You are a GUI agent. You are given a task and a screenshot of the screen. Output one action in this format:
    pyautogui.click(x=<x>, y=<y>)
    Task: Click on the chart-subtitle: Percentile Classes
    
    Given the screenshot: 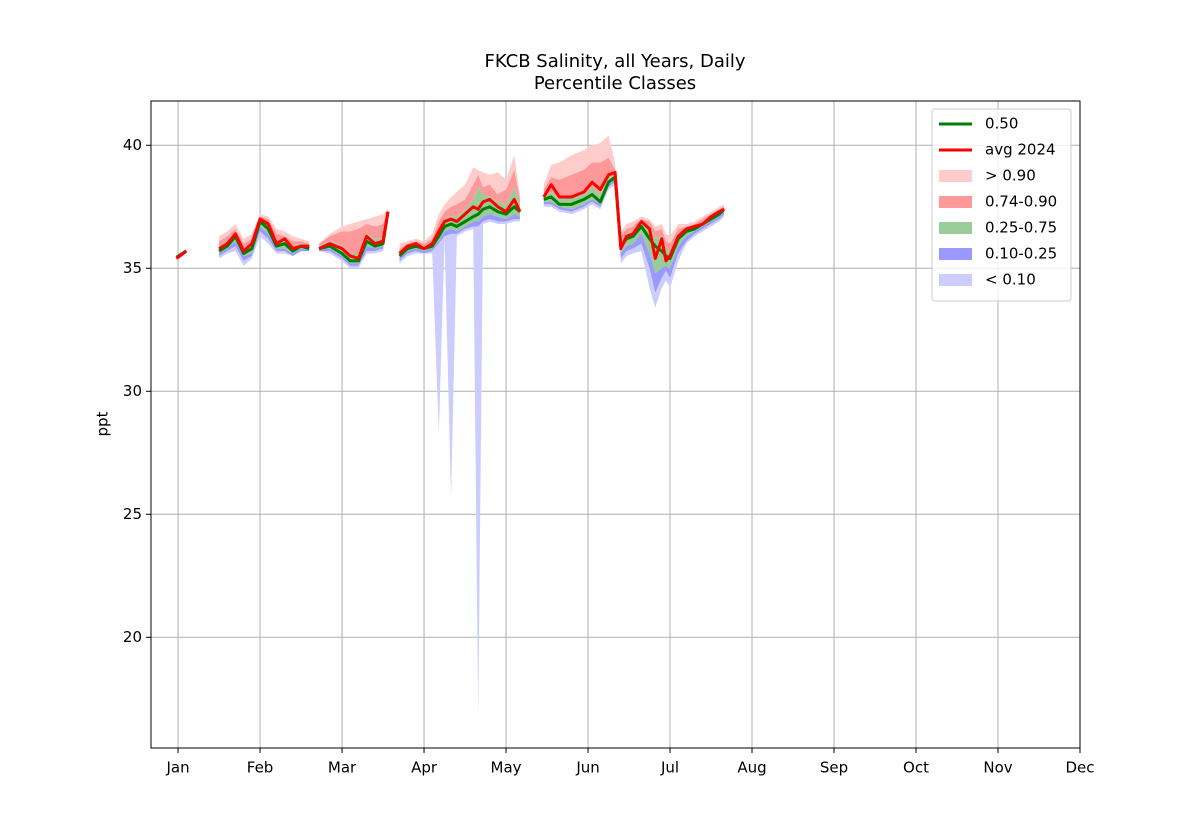 What is the action you would take?
    pyautogui.click(x=615, y=83)
    